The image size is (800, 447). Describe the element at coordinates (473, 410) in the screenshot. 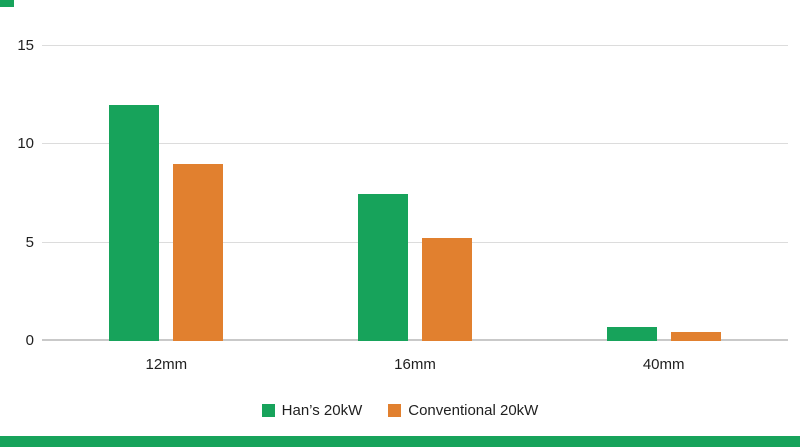

I see `legend-label: Conventional 20kW` at that location.